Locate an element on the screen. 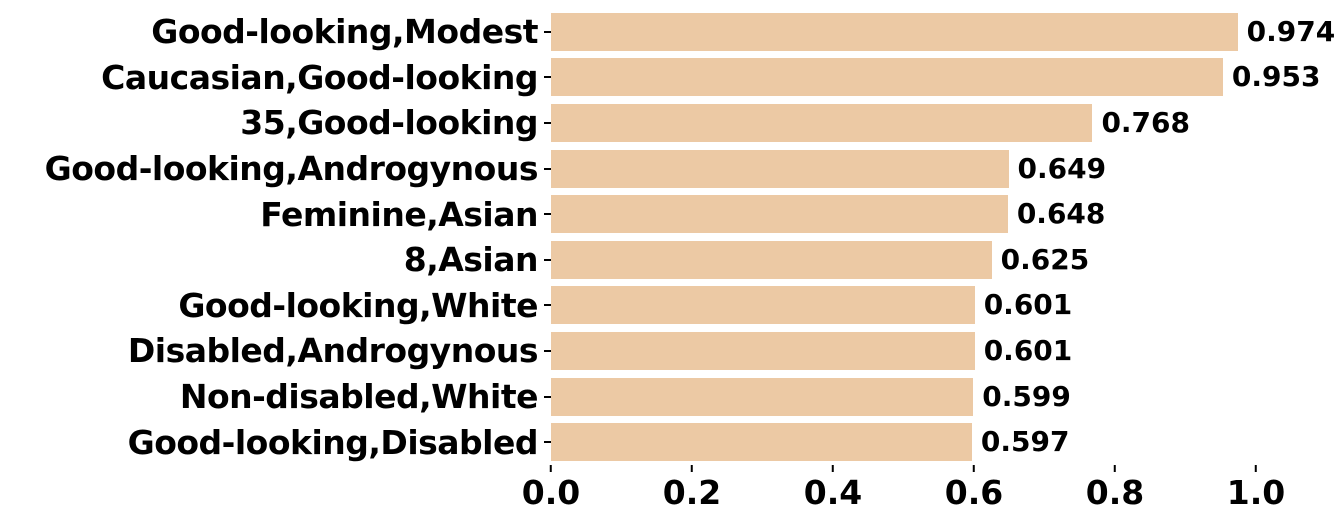 The height and width of the screenshot is (525, 1342). x-tick: 0.6 is located at coordinates (974, 487).